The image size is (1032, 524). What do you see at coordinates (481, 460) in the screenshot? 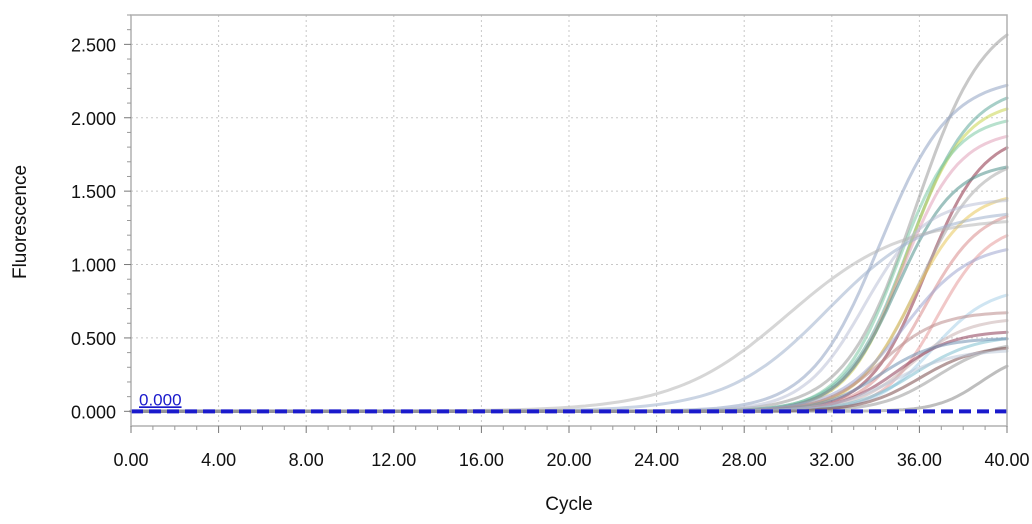
I see `x-tick-label: 16.00` at bounding box center [481, 460].